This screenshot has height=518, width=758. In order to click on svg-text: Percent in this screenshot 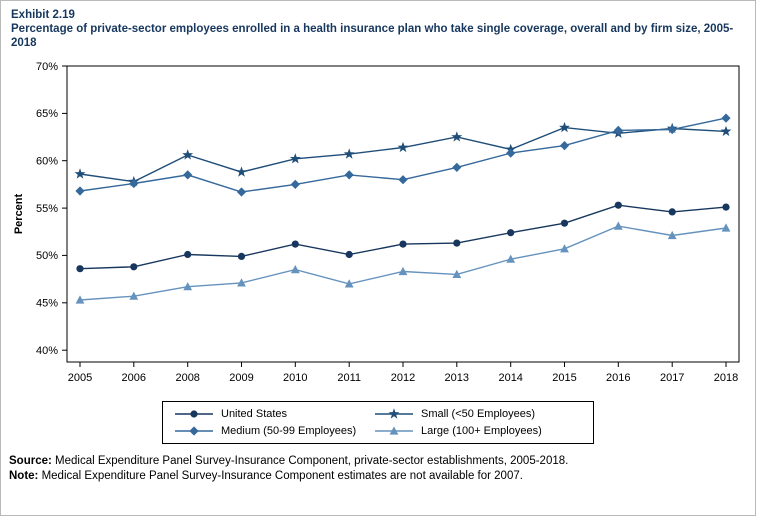, I will do `click(19, 213)`.